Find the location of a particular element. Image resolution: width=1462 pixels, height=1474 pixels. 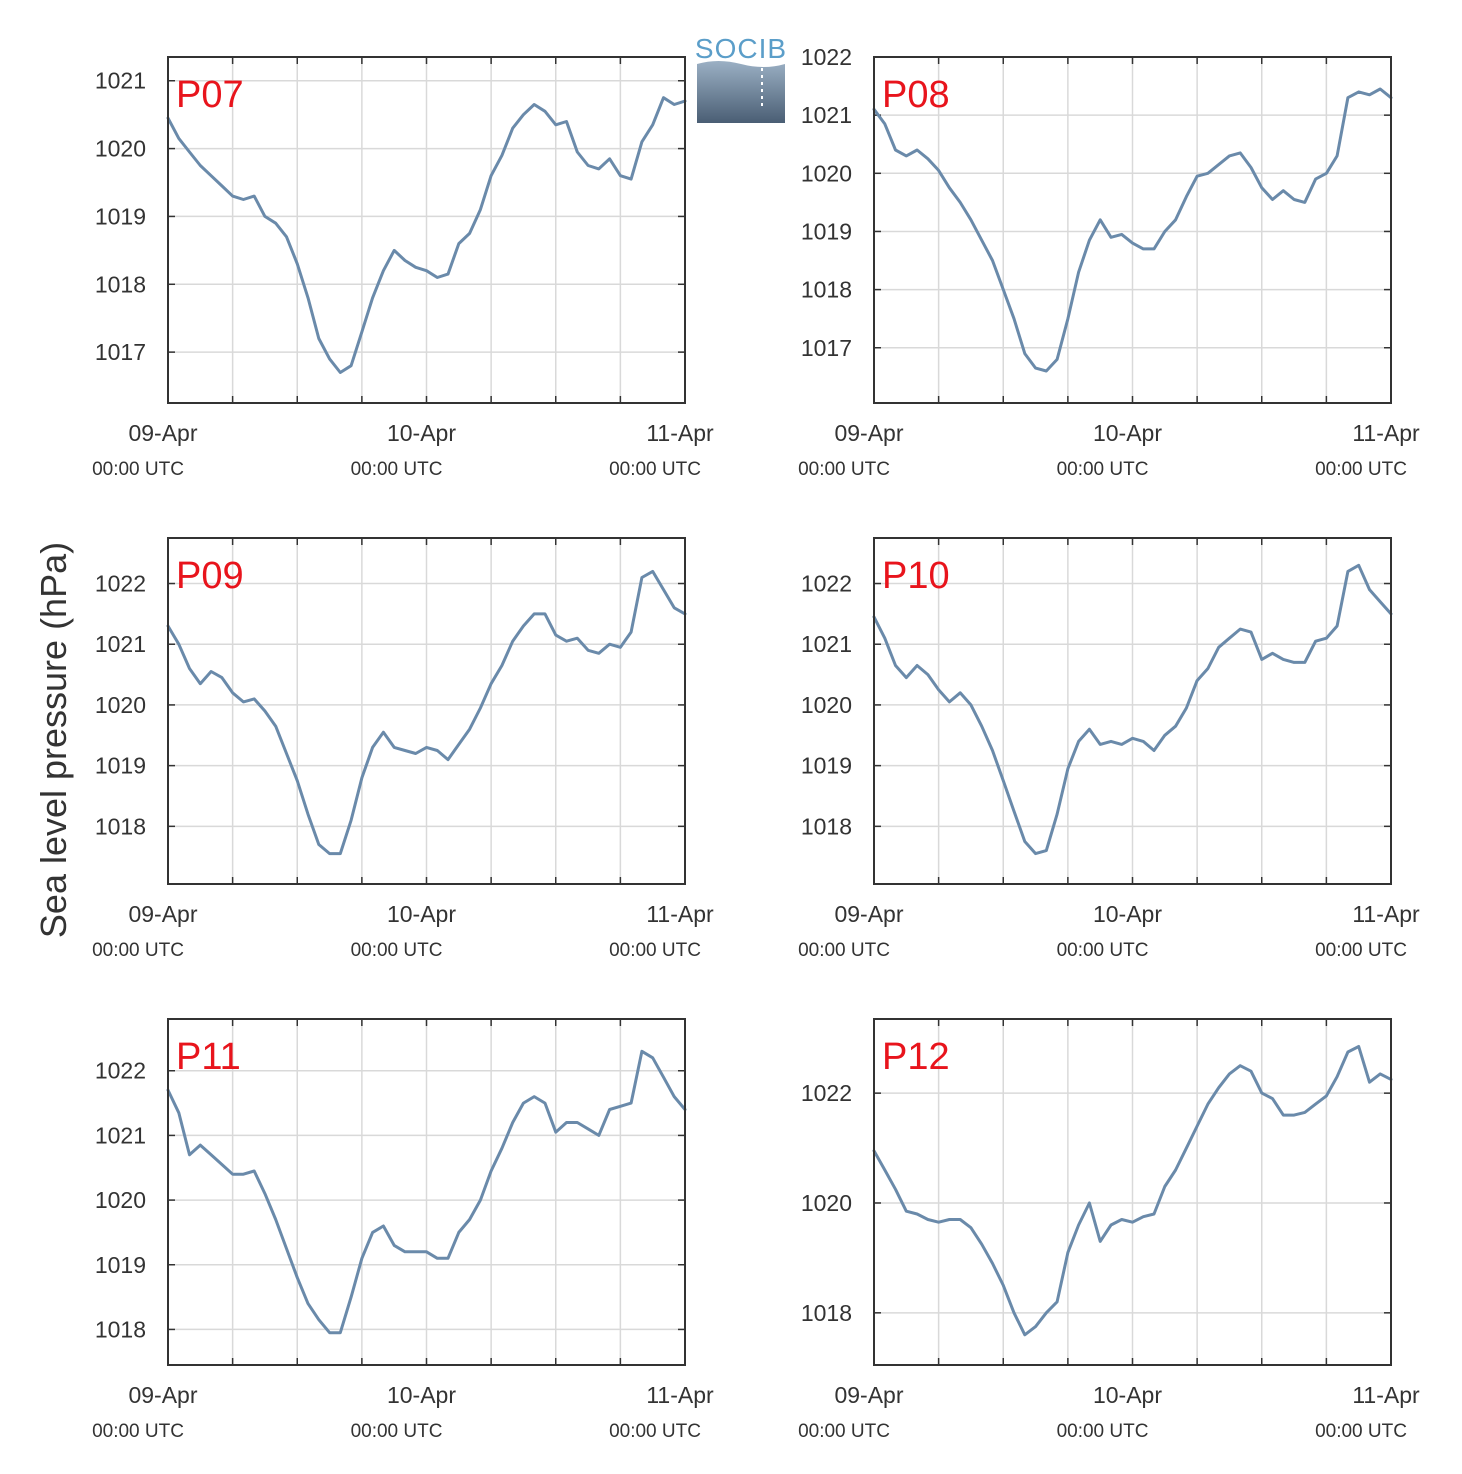

series-line-p07 is located at coordinates (426, 235).